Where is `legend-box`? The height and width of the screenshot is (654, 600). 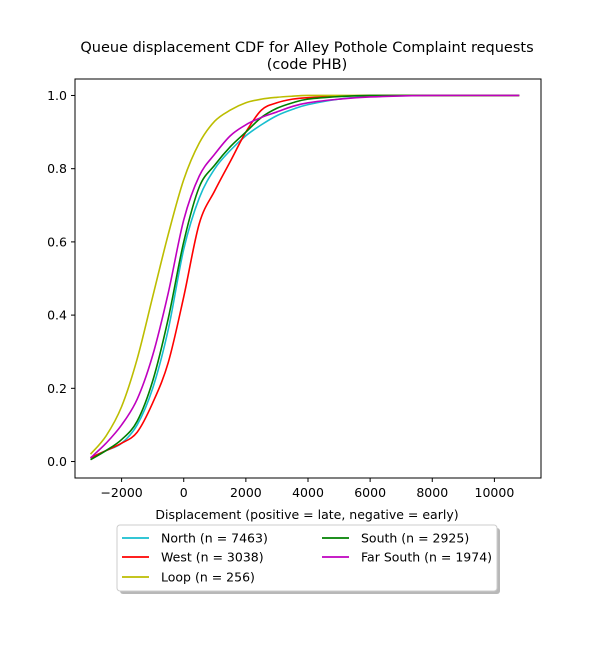 legend-box is located at coordinates (307, 558).